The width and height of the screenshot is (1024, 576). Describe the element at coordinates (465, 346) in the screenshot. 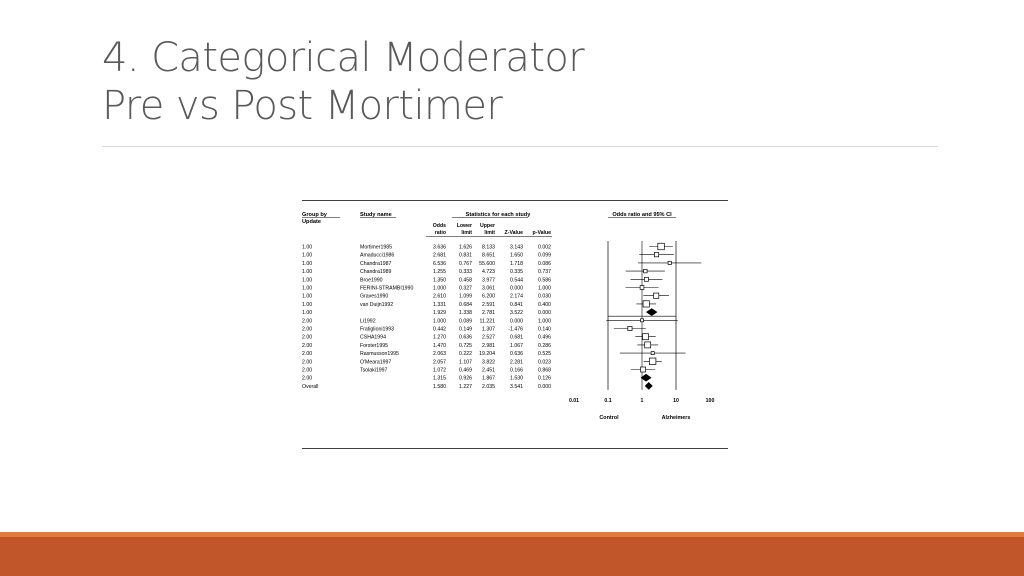

I see `row-lower-limit: 0.725` at that location.